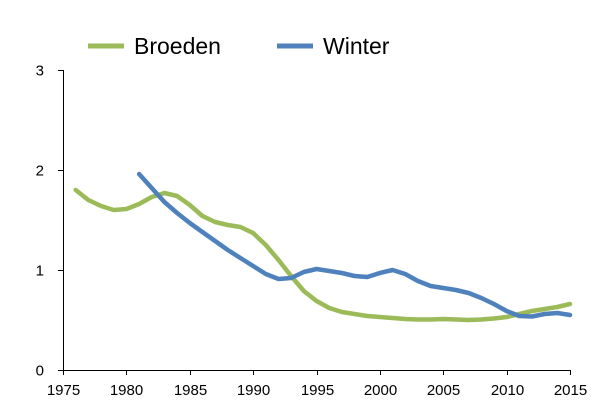 This screenshot has width=600, height=400. What do you see at coordinates (380, 390) in the screenshot?
I see `x-tick-label: 2000` at bounding box center [380, 390].